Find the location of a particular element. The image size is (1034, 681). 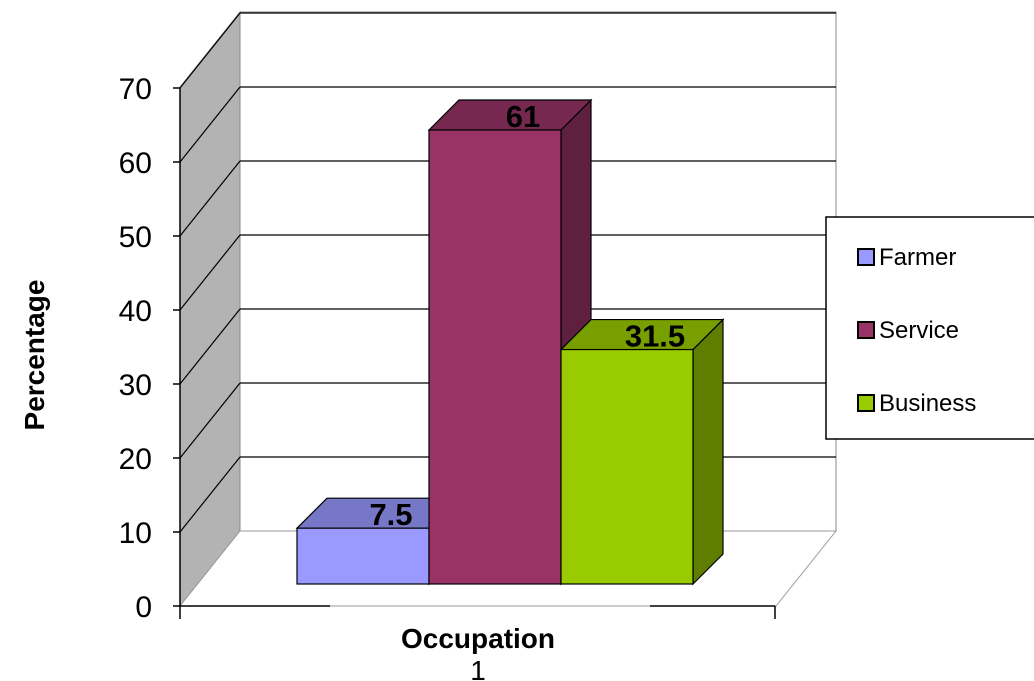

y-tick-label: 20 is located at coordinates (135, 459).